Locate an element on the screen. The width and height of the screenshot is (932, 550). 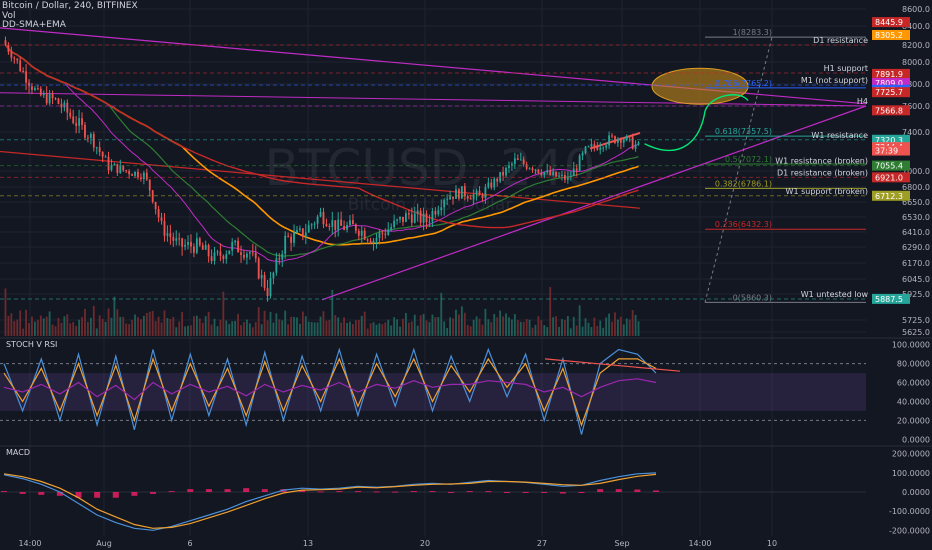
stoch-d-line is located at coordinates (330, 391).